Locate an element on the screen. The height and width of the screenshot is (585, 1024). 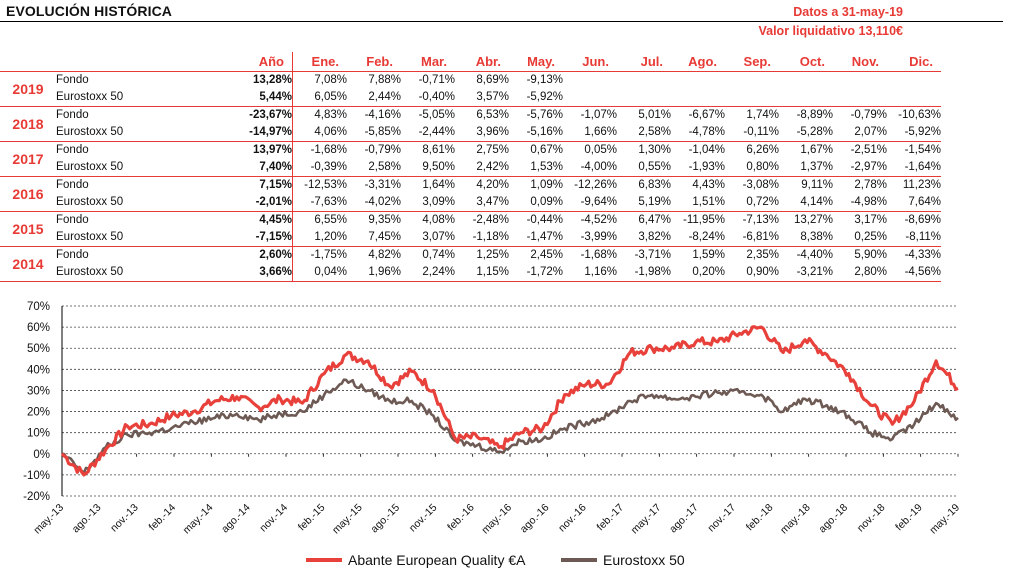
monthly-return-cell: 7,88% is located at coordinates (384, 80).